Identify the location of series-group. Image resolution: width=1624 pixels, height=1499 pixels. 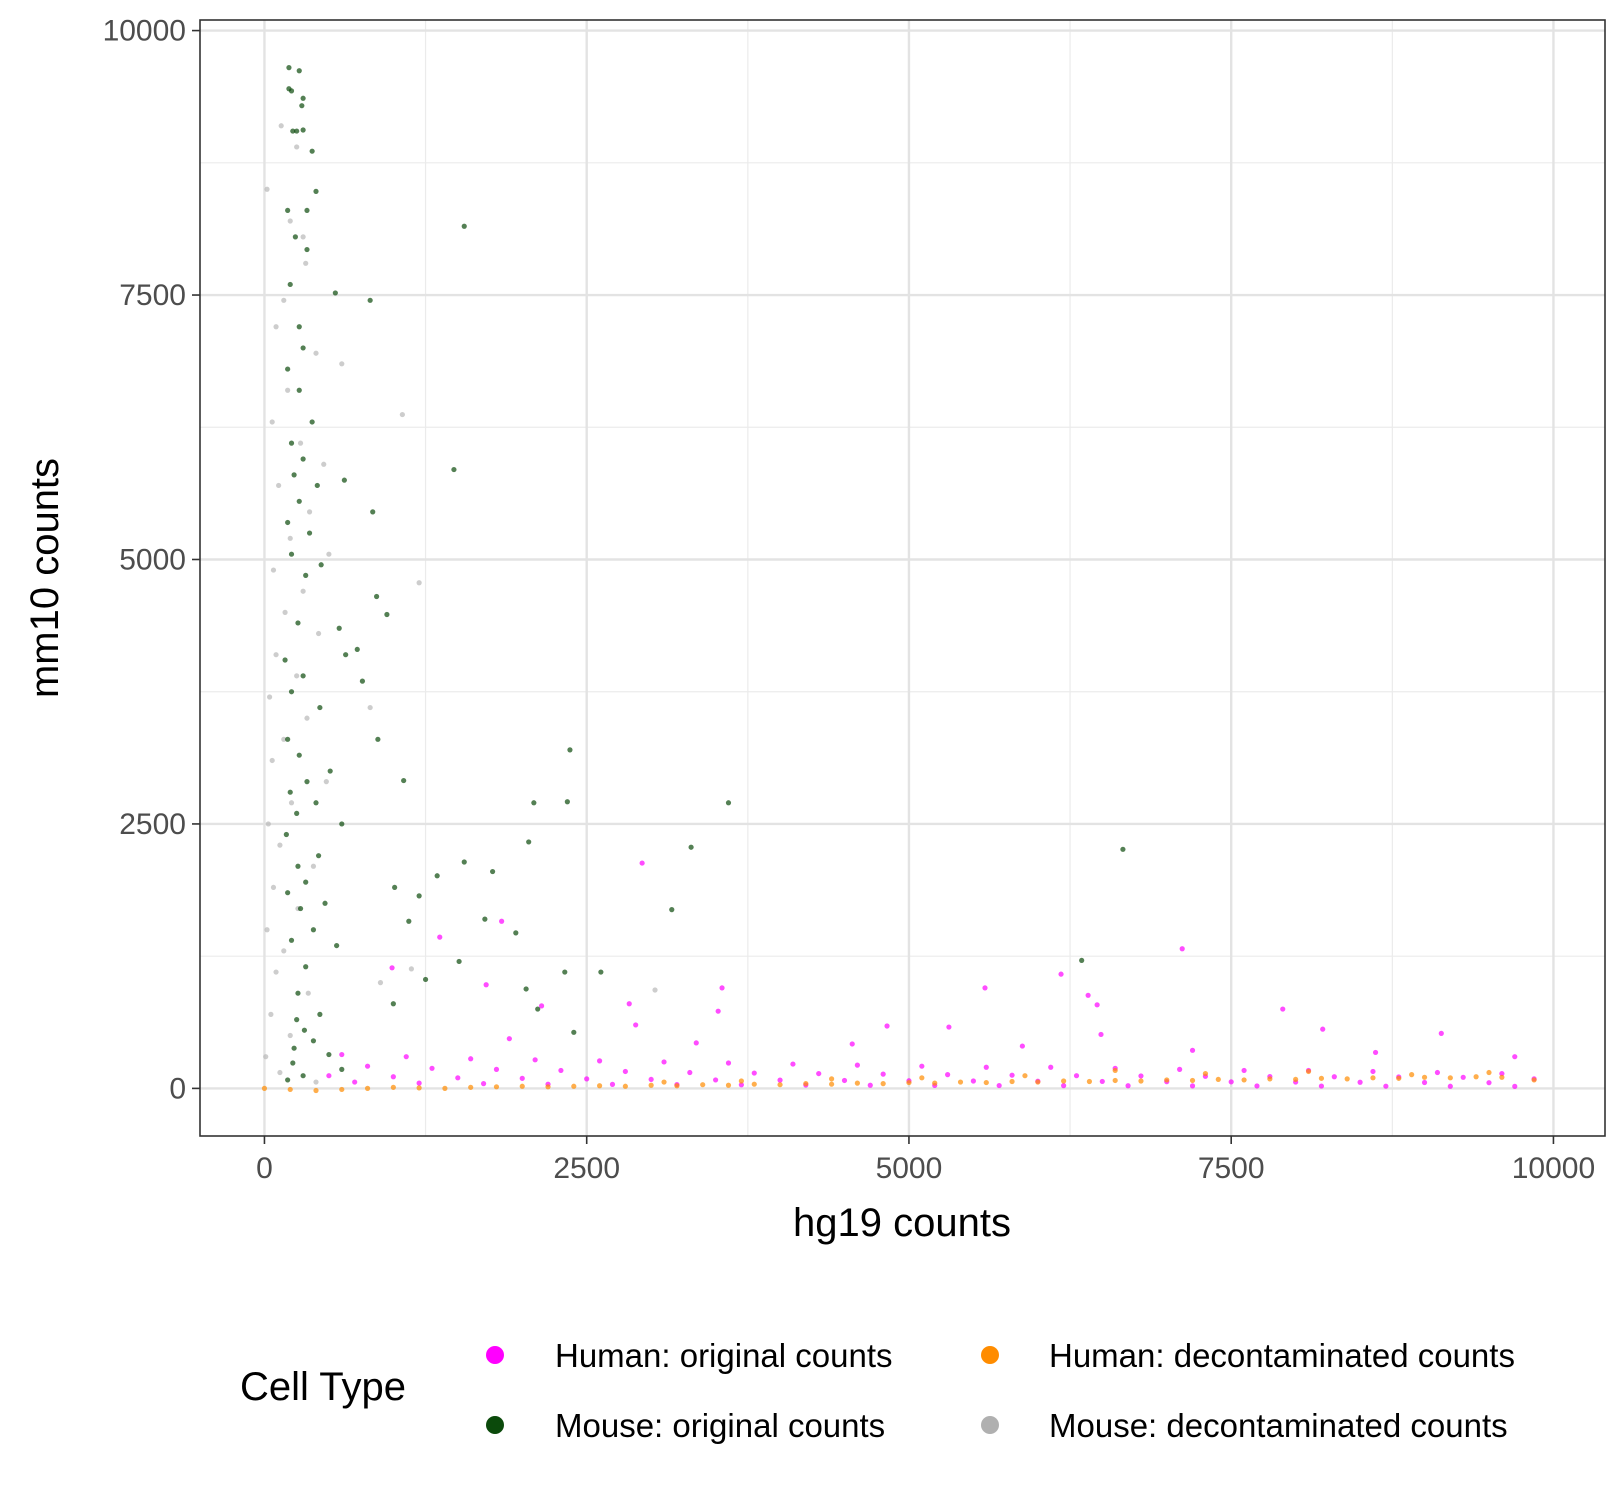
(899, 1080).